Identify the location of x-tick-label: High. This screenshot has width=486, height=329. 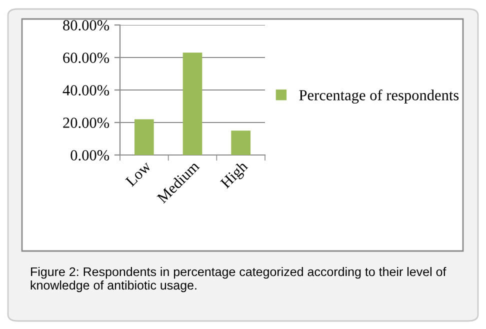
(235, 175).